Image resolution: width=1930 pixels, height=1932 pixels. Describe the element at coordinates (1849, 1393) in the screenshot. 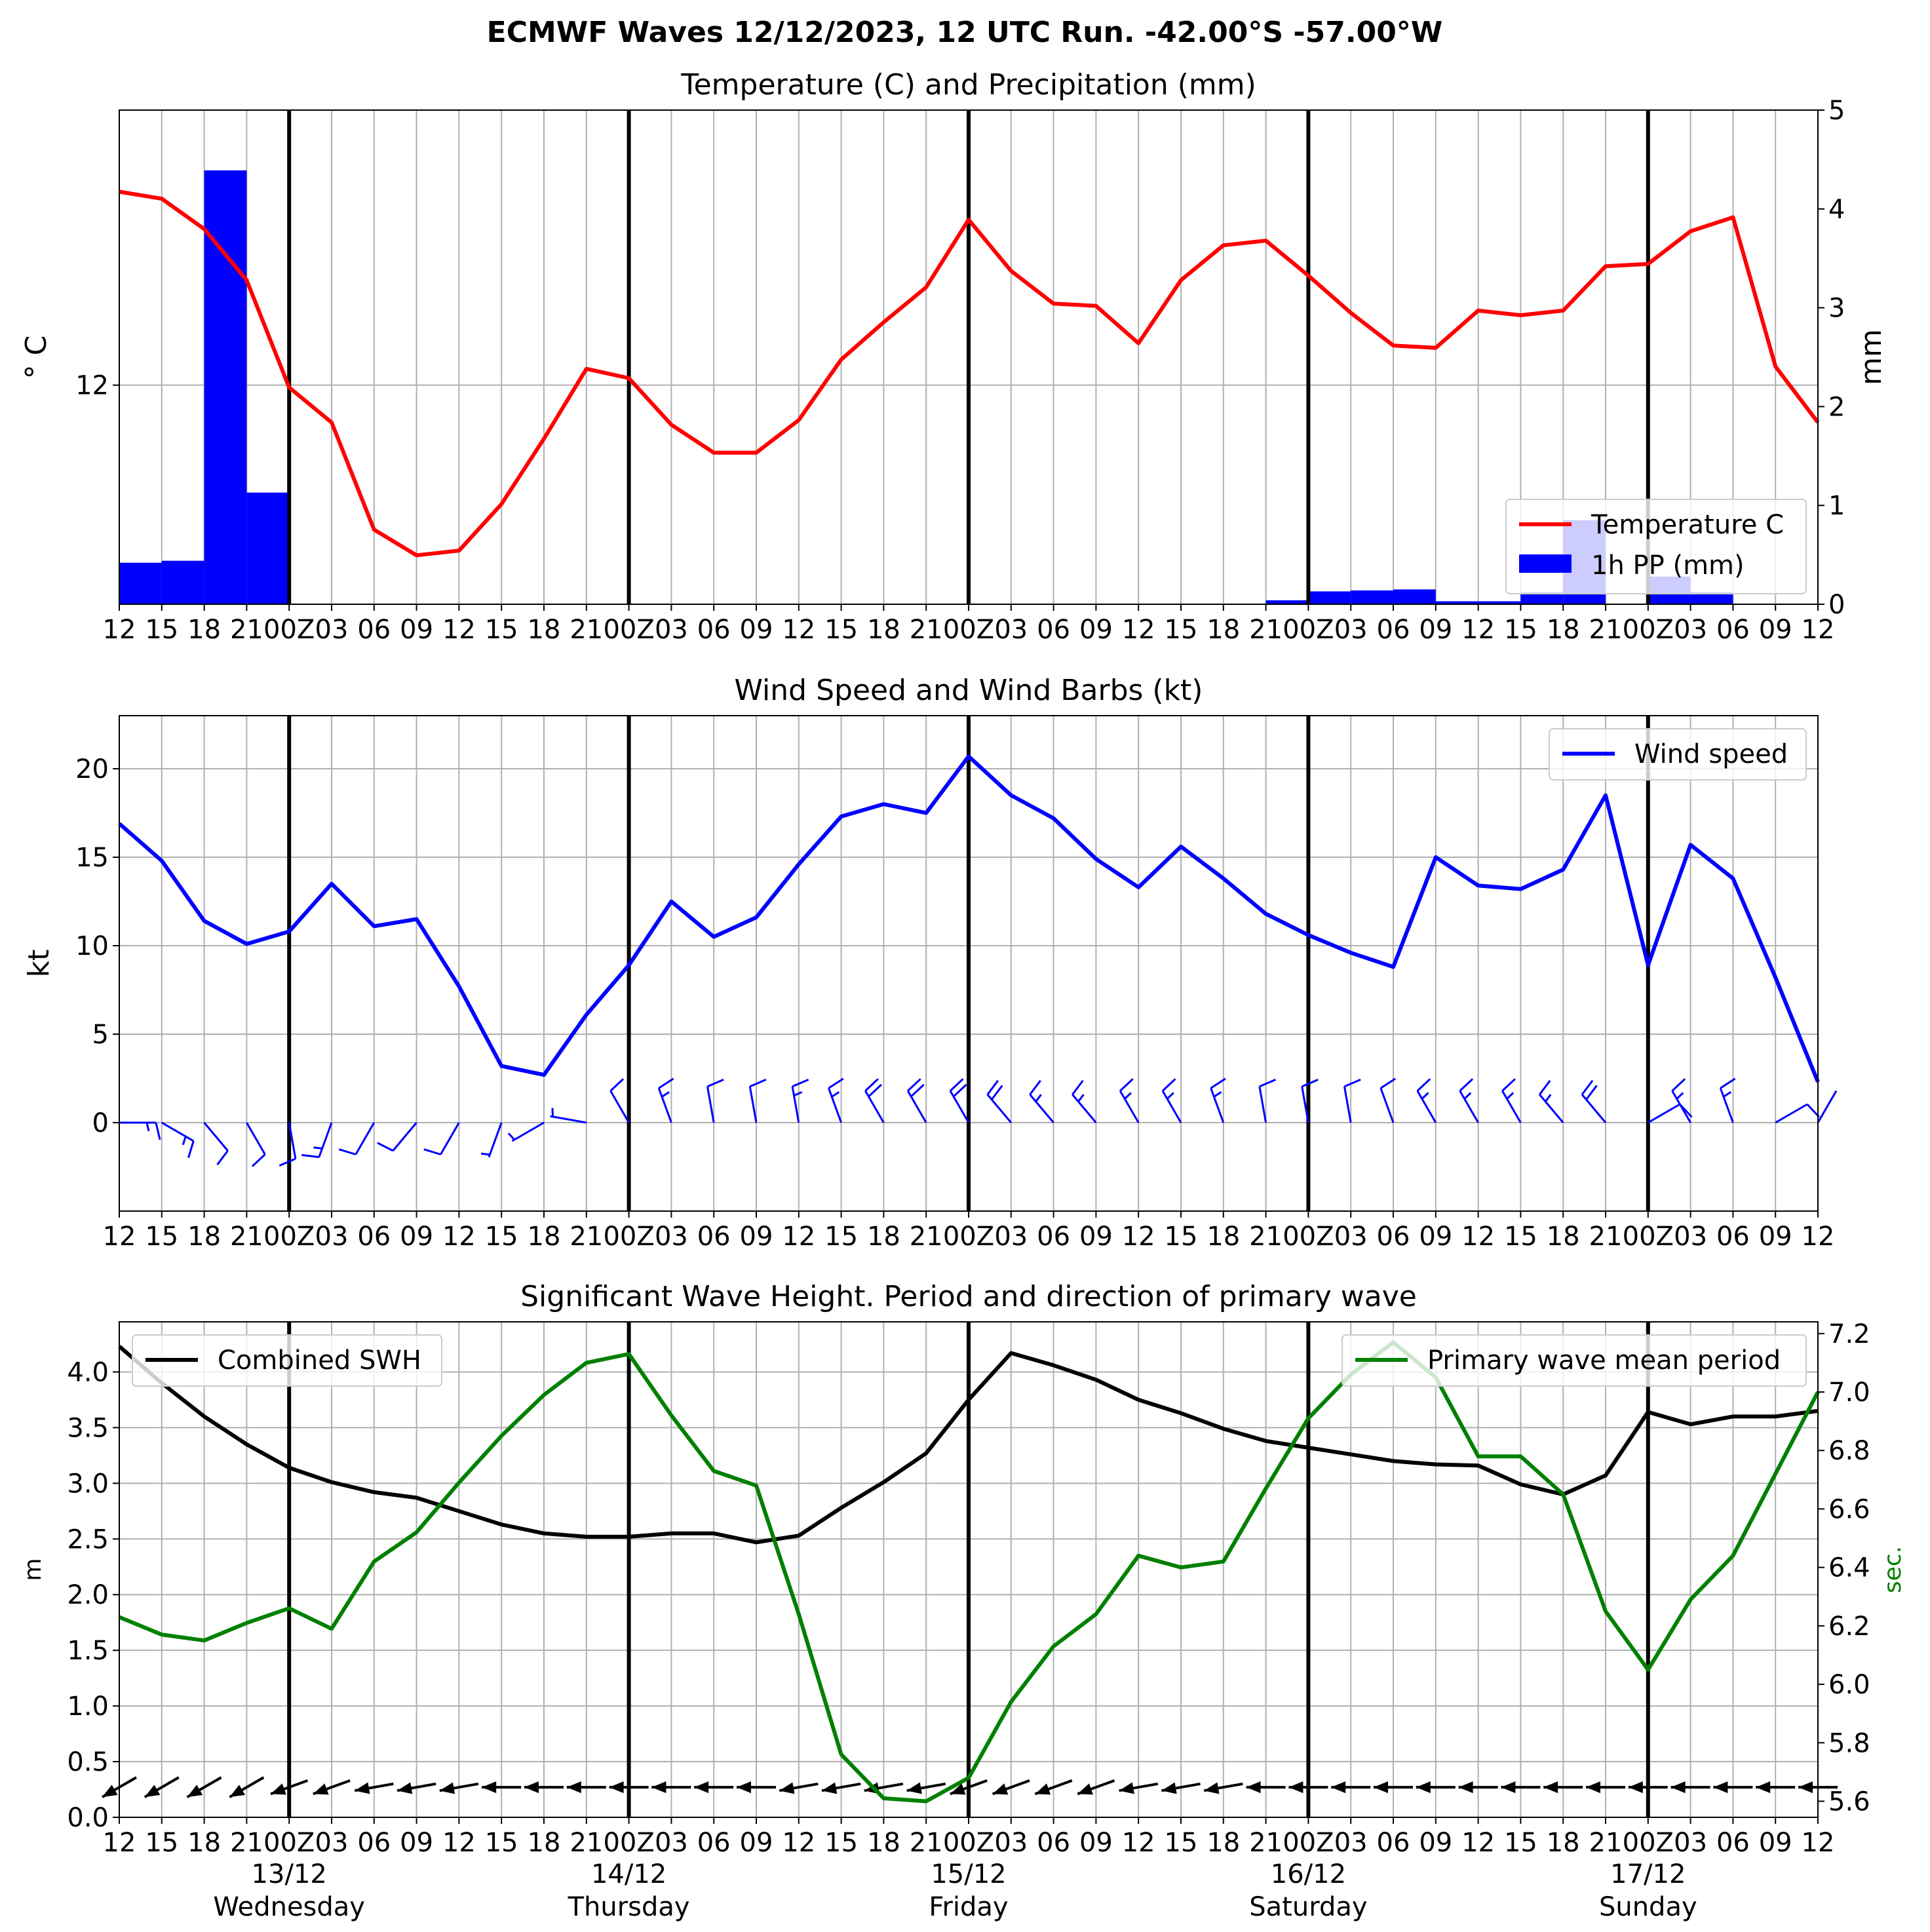

I see `y2-tick-label: 7.0` at that location.